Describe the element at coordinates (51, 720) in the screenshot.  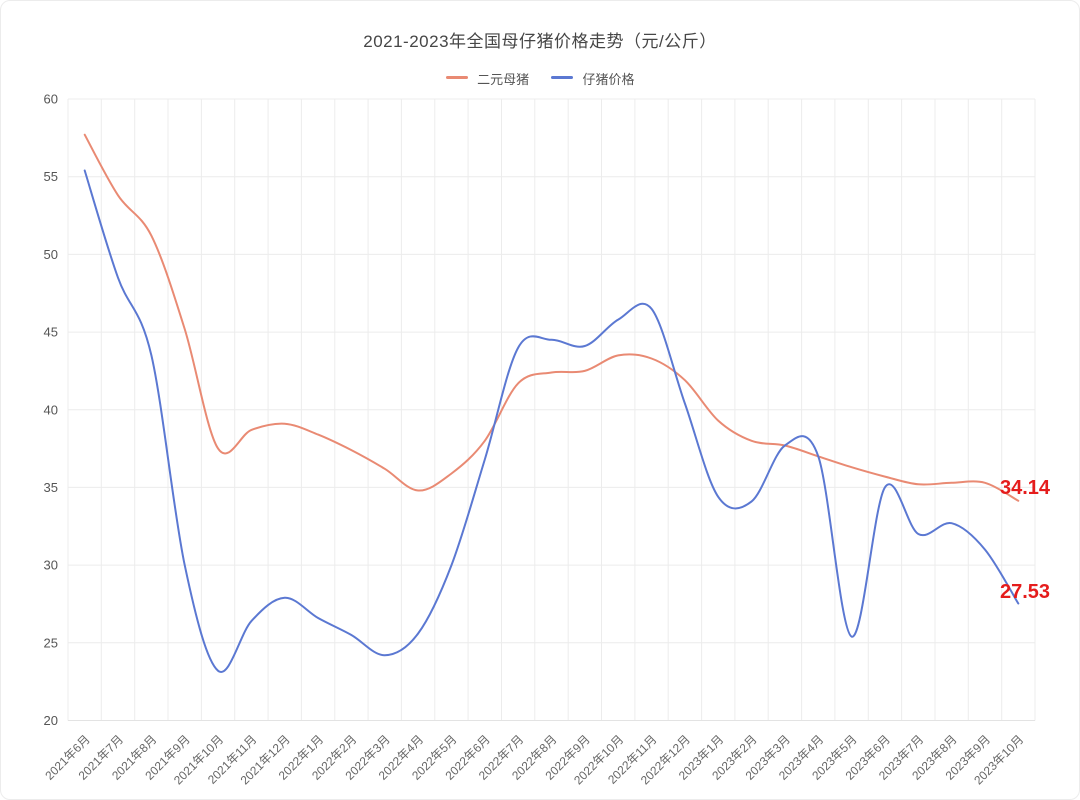
I see `y-tick-label: 20` at that location.